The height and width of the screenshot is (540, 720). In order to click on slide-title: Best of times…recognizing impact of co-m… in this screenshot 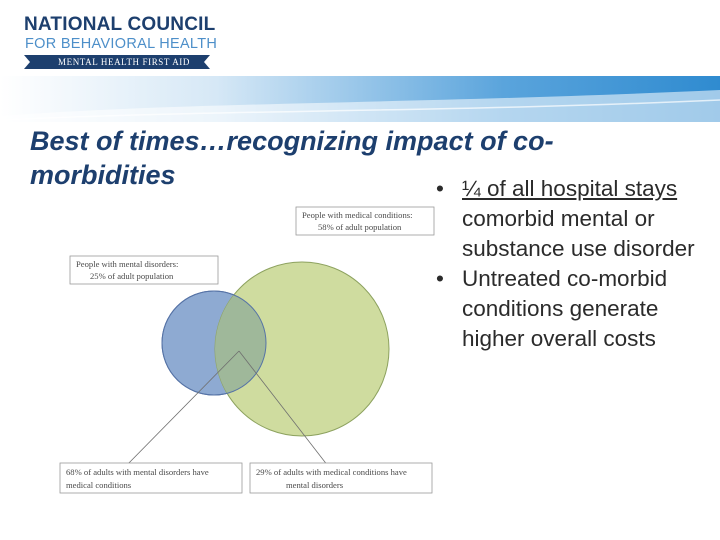, I will do `click(292, 158)`.